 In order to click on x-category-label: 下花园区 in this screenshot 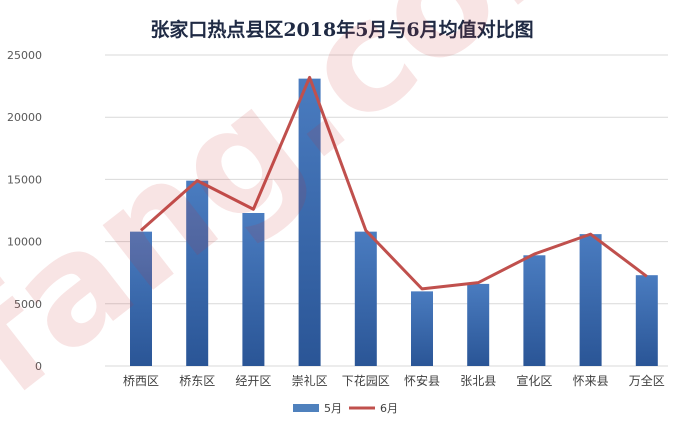, I will do `click(366, 380)`.